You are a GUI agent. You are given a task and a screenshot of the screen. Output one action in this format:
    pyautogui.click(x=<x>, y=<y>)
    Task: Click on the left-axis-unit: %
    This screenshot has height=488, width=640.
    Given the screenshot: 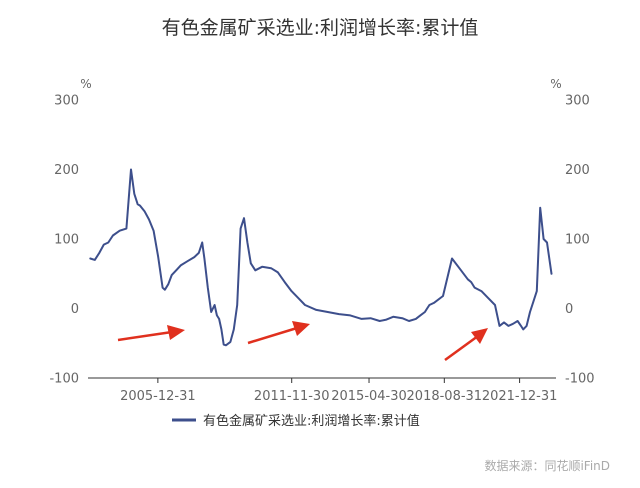 What is the action you would take?
    pyautogui.click(x=85, y=84)
    